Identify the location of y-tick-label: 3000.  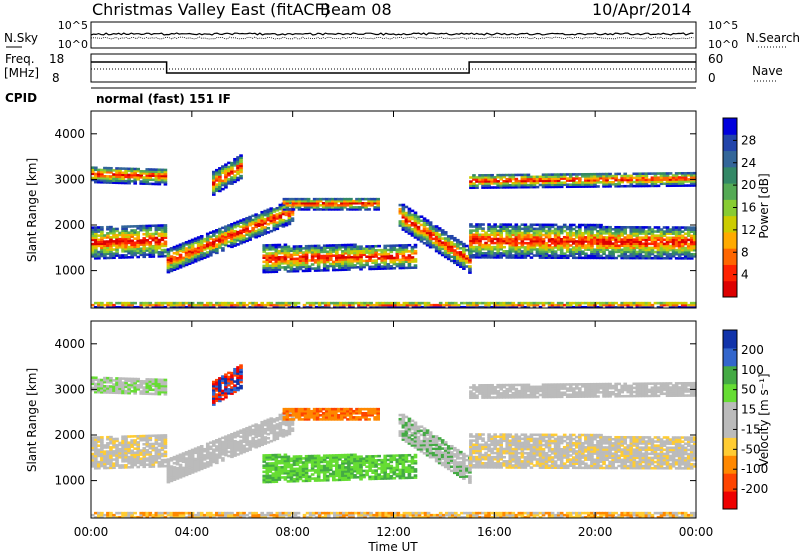
(69, 179).